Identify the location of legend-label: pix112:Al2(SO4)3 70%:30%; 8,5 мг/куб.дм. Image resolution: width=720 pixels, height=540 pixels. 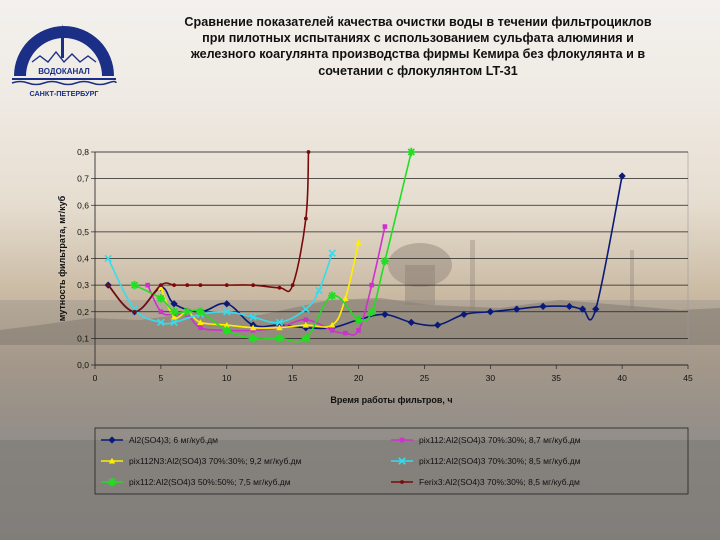
(500, 461).